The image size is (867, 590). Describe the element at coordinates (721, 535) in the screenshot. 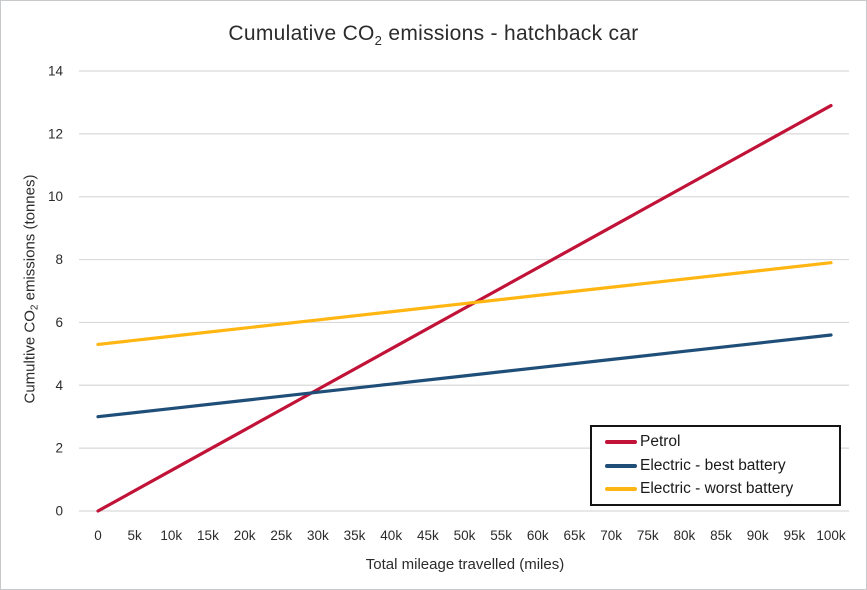

I see `x-tick-label: 85k` at that location.